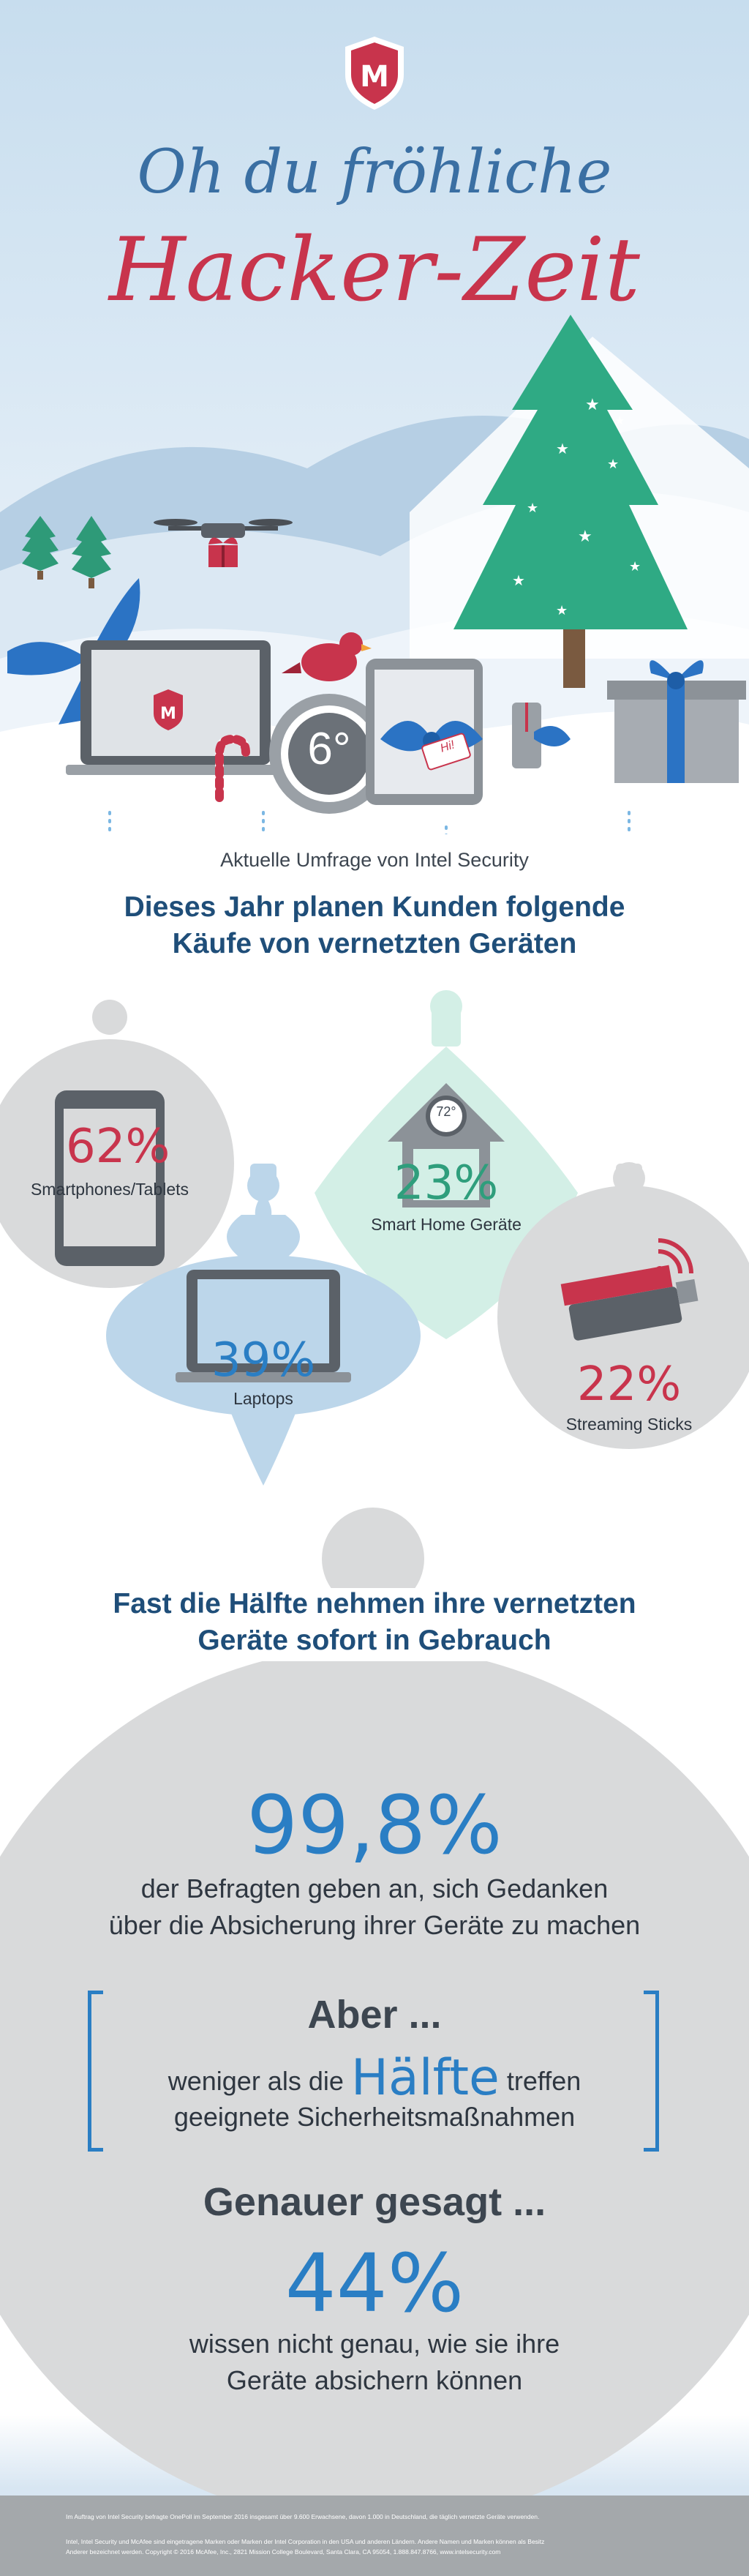 The width and height of the screenshot is (749, 2576). Describe the element at coordinates (327, 656) in the screenshot. I see `cardinal-bird-icon` at that location.